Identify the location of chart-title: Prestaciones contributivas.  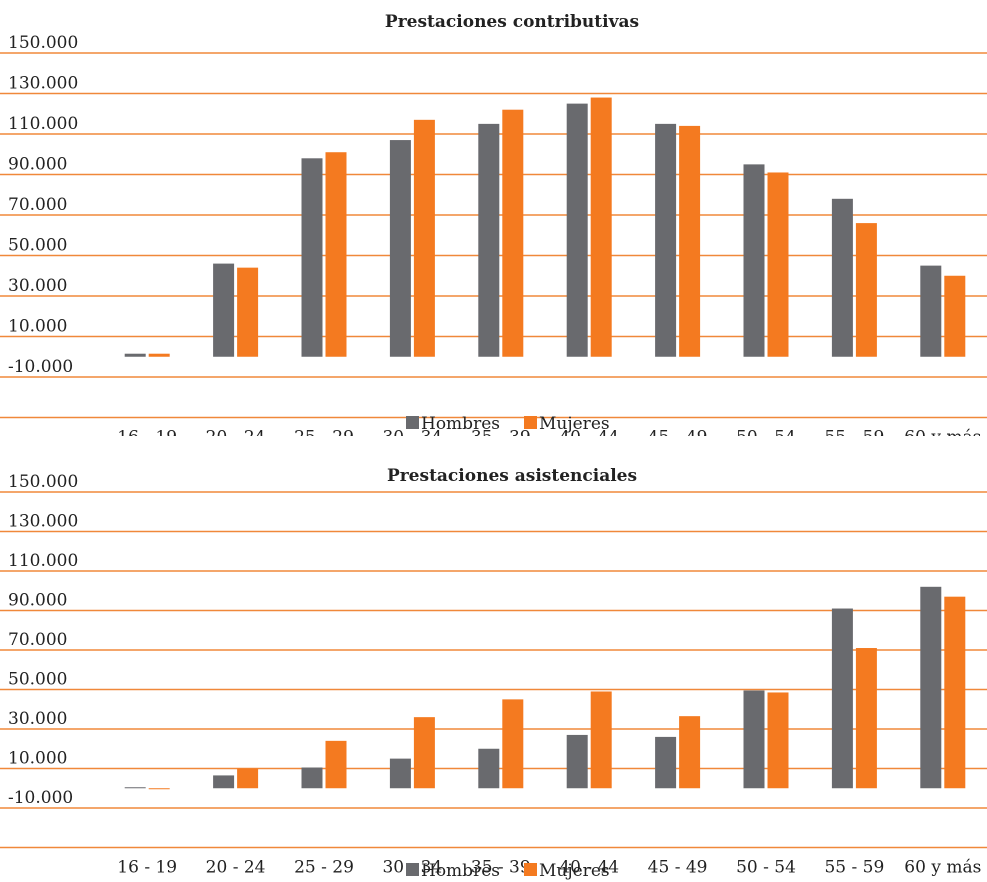
(512, 22).